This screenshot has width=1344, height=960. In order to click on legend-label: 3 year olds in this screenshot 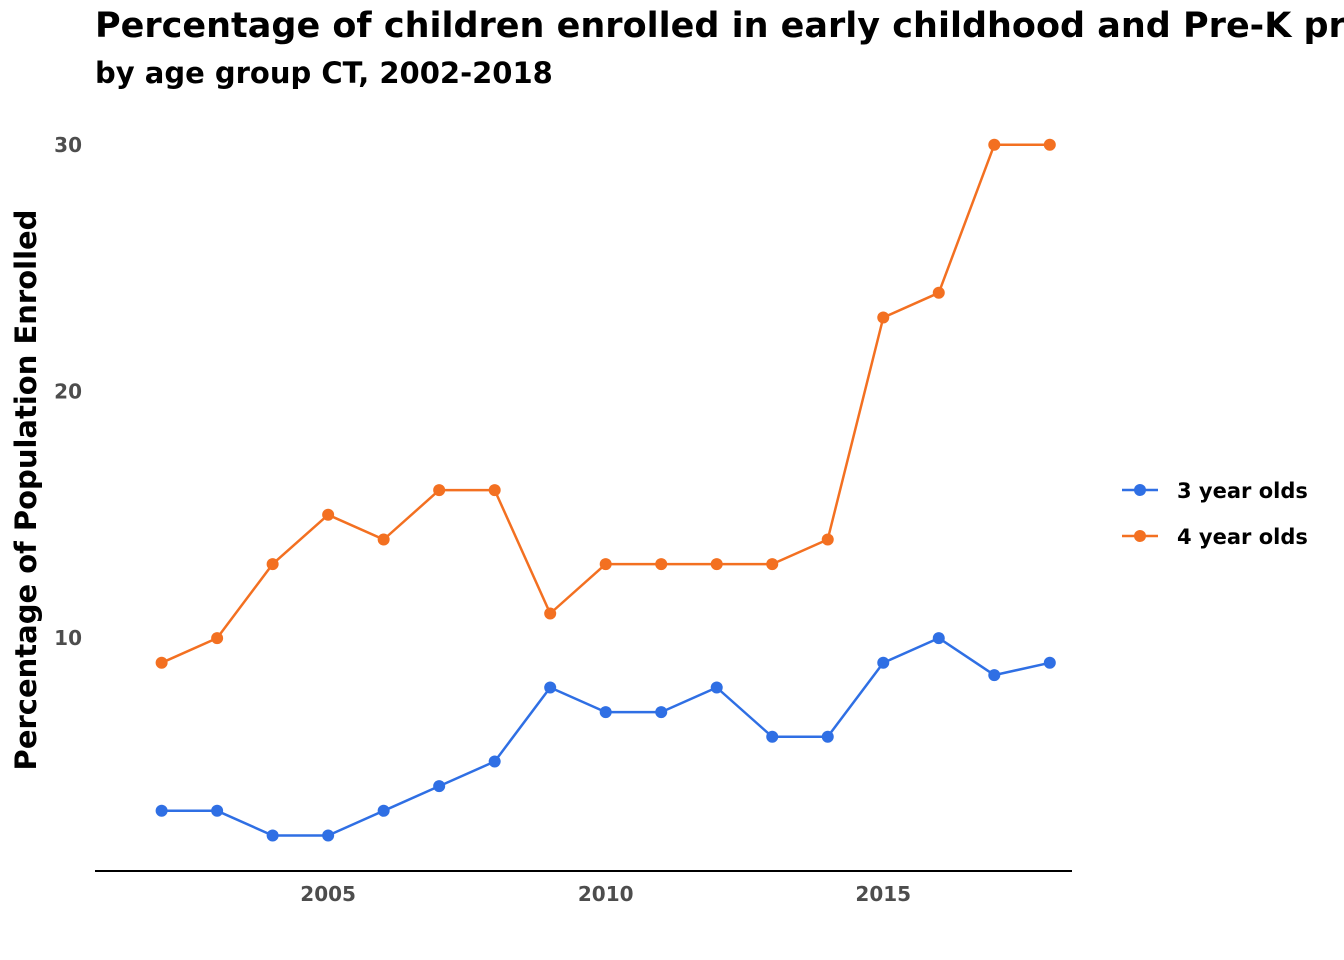, I will do `click(1242, 491)`.